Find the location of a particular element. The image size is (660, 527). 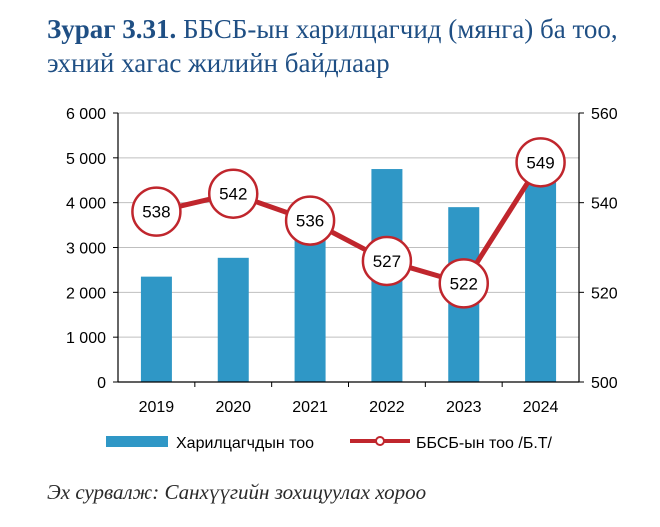

y-left-tick-label: 5 000 is located at coordinates (86, 159).